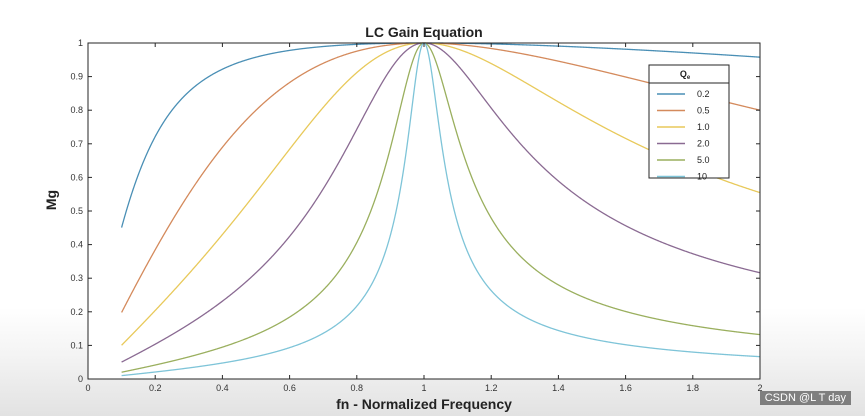 The width and height of the screenshot is (865, 416). Describe the element at coordinates (702, 177) in the screenshot. I see `legend-label: 10` at that location.